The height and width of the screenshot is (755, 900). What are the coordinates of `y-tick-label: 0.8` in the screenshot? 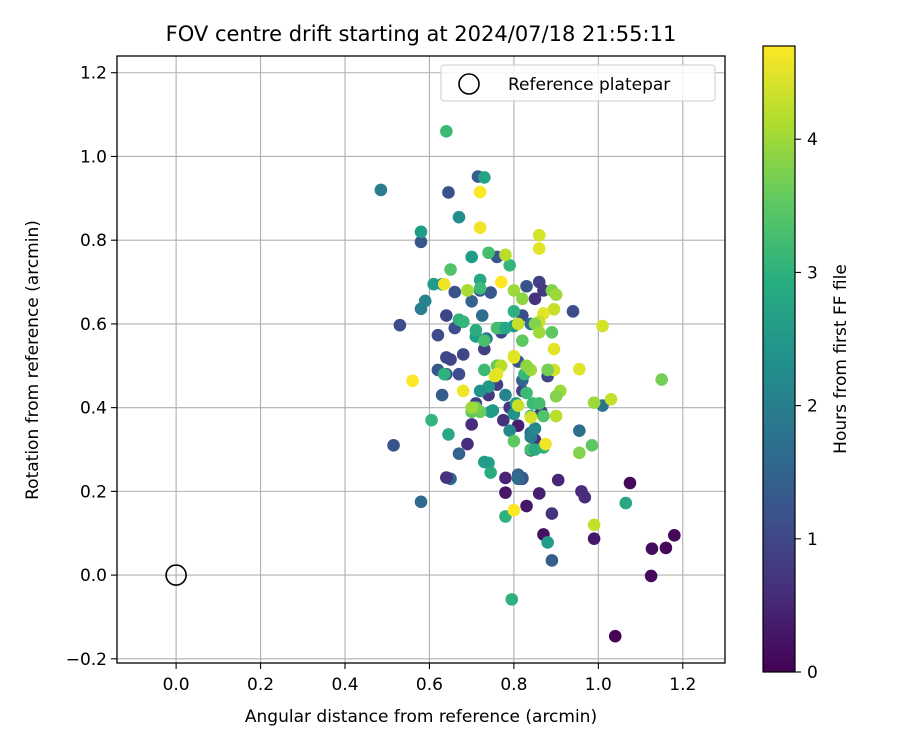 It's located at (93, 241).